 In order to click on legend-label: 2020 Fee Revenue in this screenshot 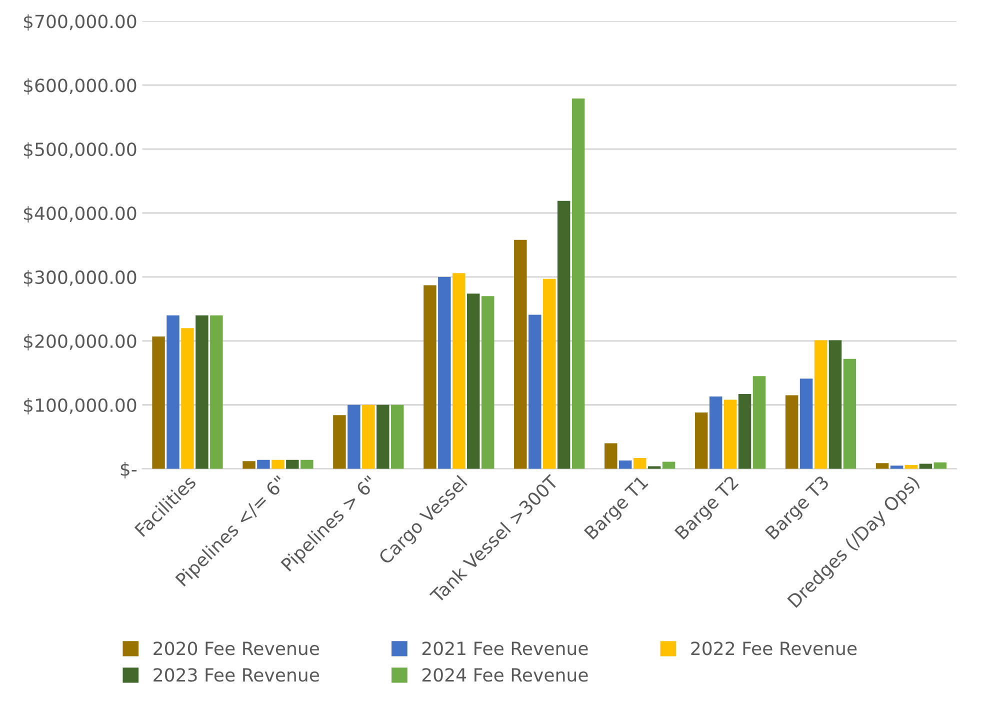, I will do `click(237, 649)`.